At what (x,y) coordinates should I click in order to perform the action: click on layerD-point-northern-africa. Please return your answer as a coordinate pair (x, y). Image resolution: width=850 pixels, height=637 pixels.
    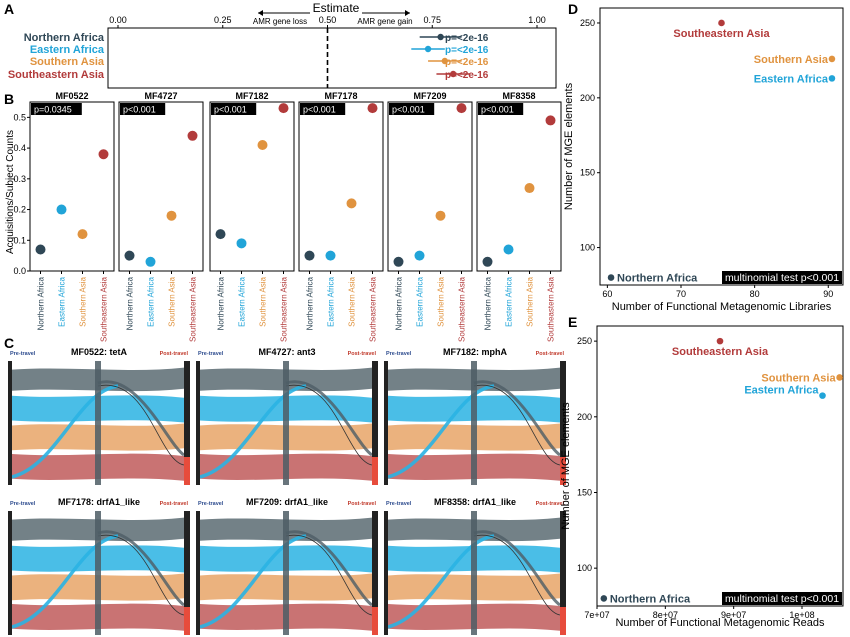
    Looking at the image, I should click on (611, 277).